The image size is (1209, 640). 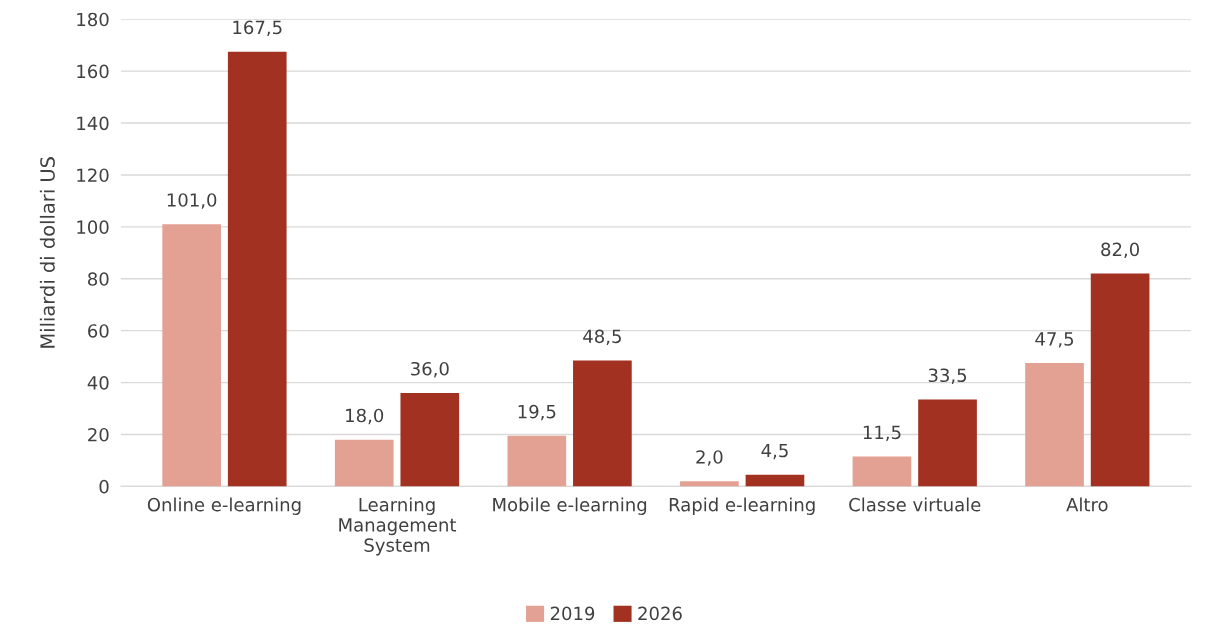 What do you see at coordinates (93, 19) in the screenshot?
I see `y-tick-label: 180` at bounding box center [93, 19].